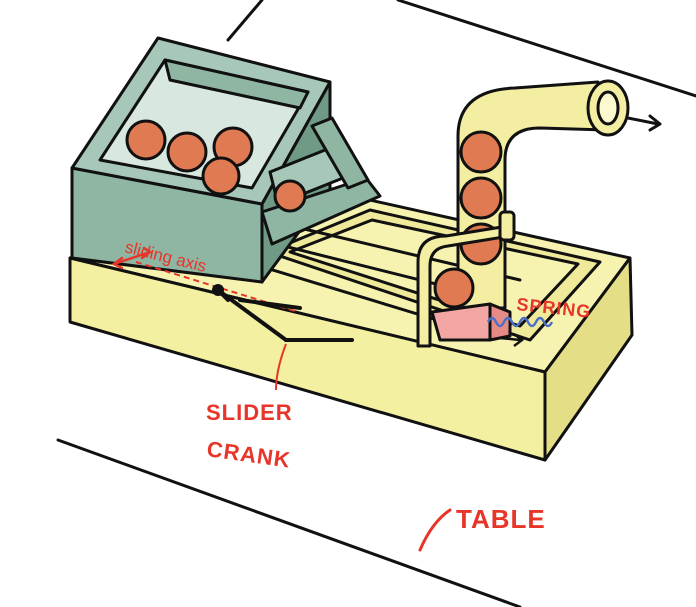  Describe the element at coordinates (321, 181) in the screenshot. I see `hopper-chute` at that location.